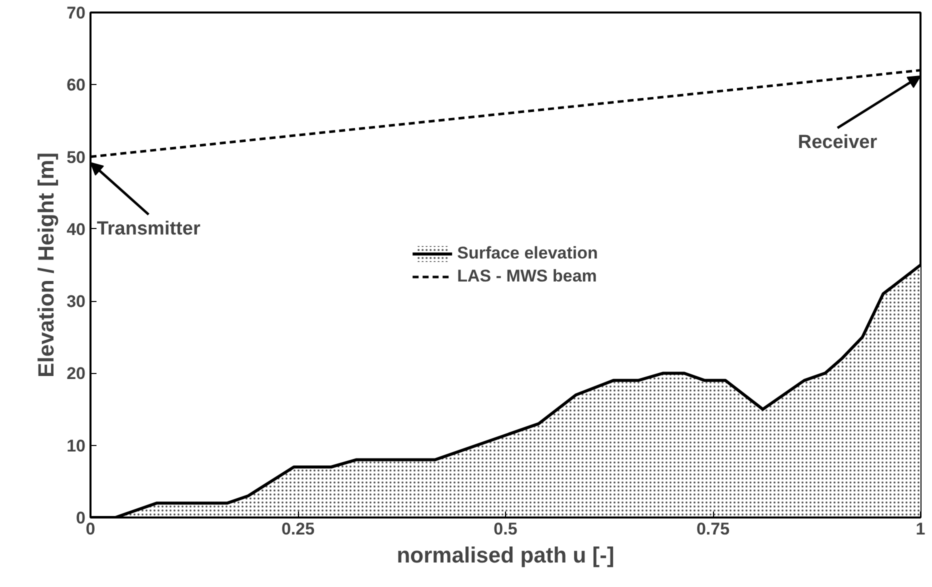 The height and width of the screenshot is (587, 932). What do you see at coordinates (76, 302) in the screenshot?
I see `y-tick-label: 30` at bounding box center [76, 302].